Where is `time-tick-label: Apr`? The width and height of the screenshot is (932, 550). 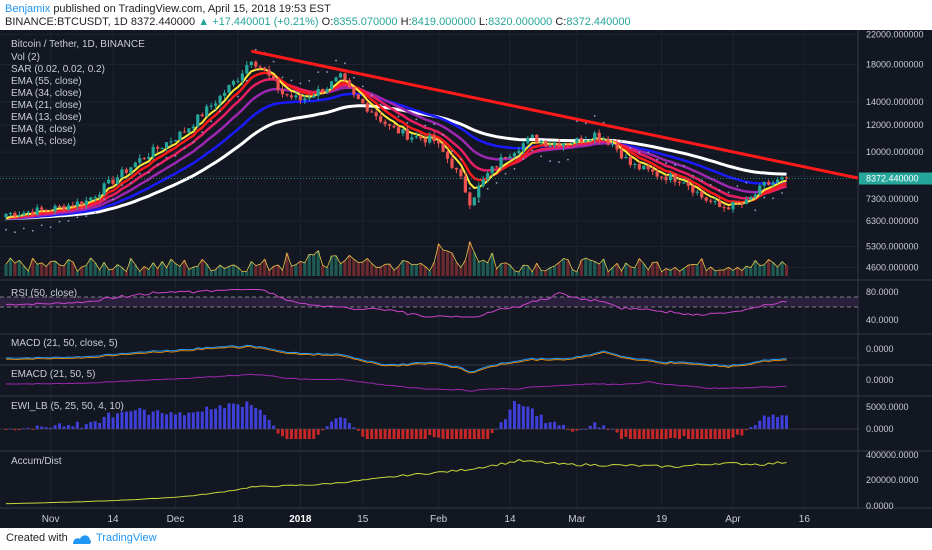
time-tick-label: Apr is located at coordinates (733, 519).